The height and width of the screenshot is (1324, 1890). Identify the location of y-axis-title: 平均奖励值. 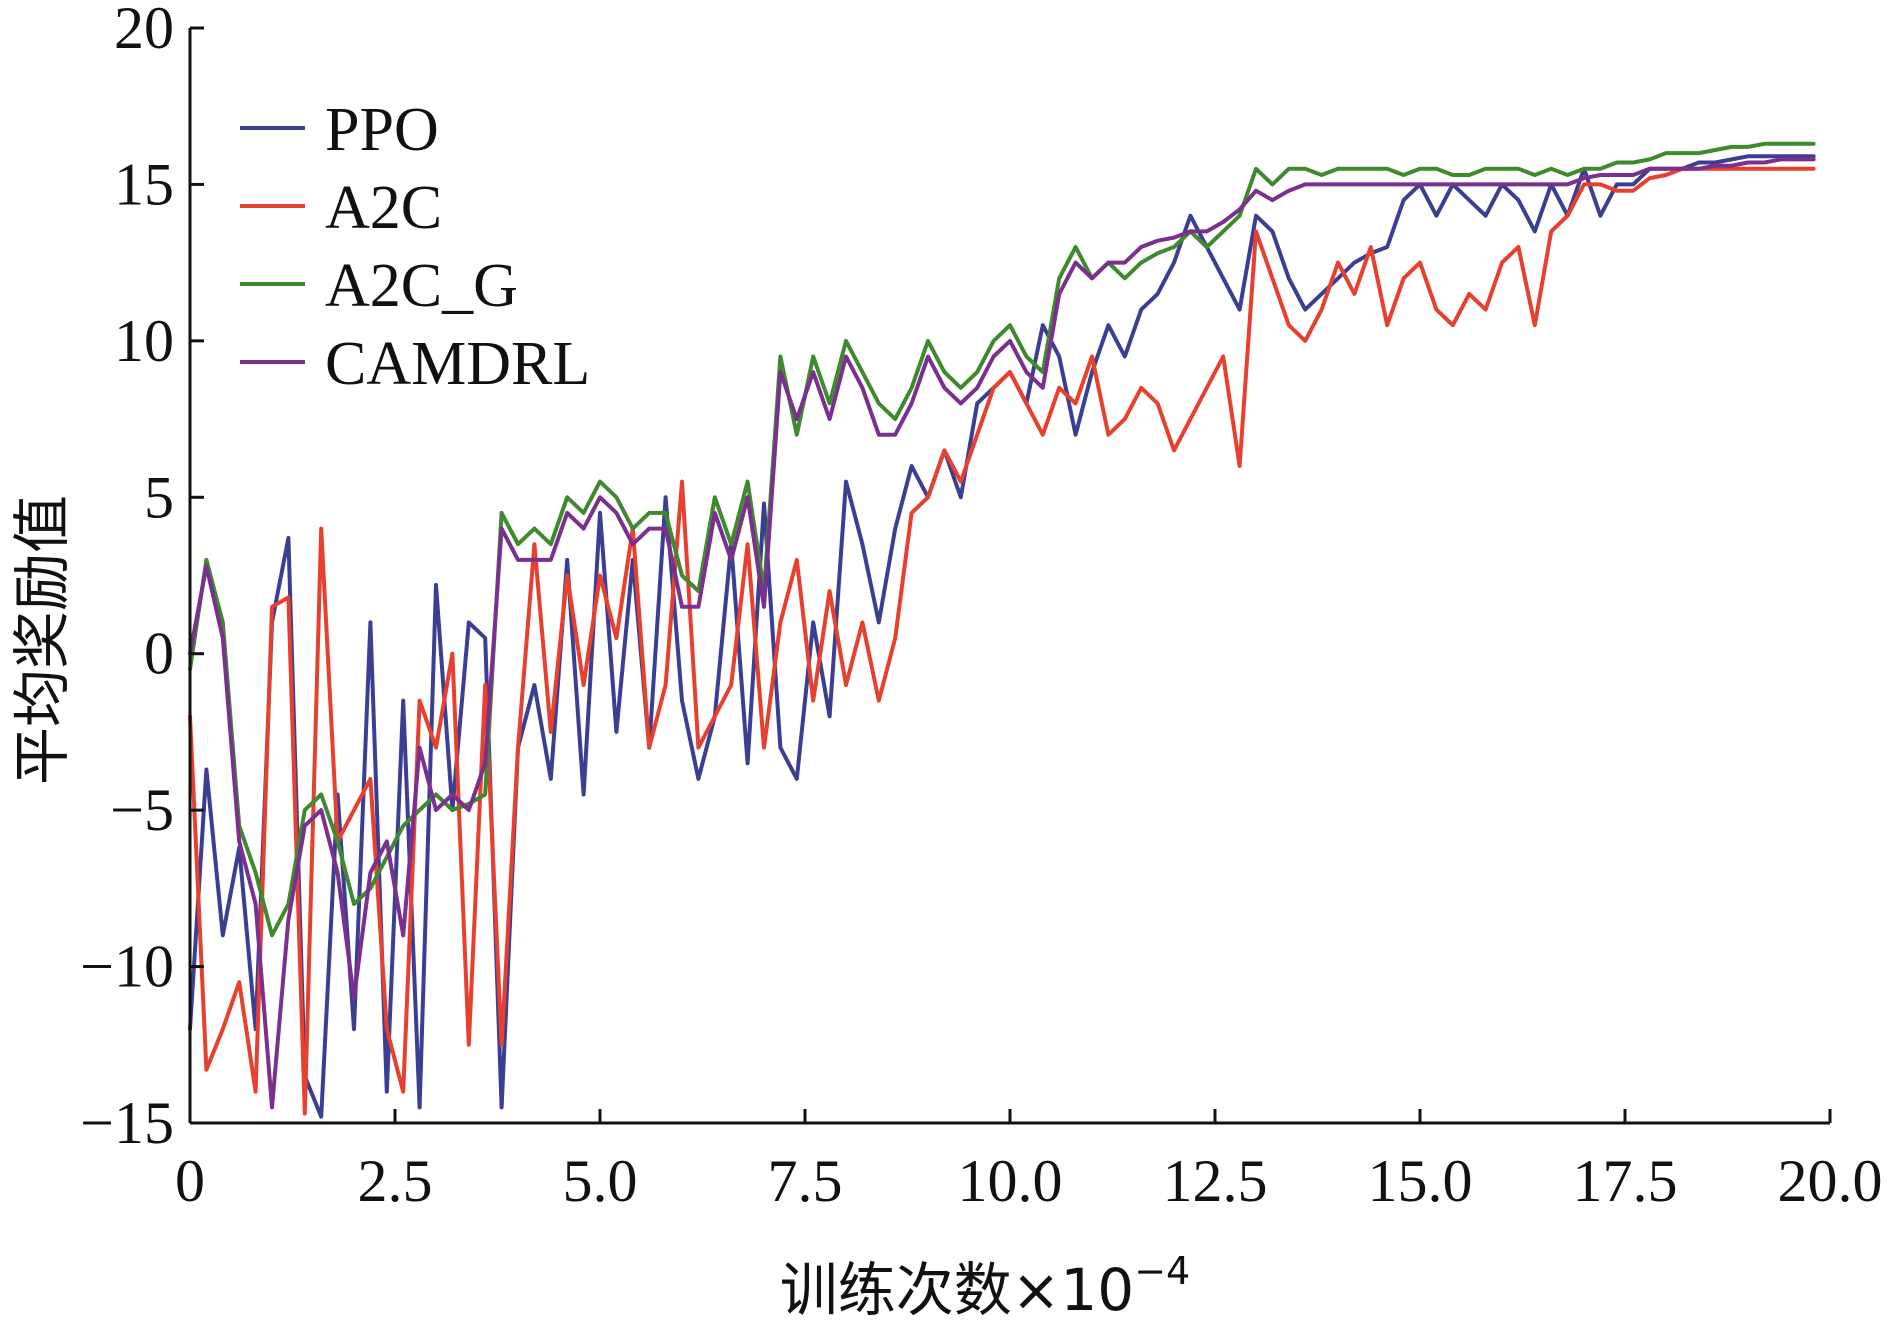
(42, 640).